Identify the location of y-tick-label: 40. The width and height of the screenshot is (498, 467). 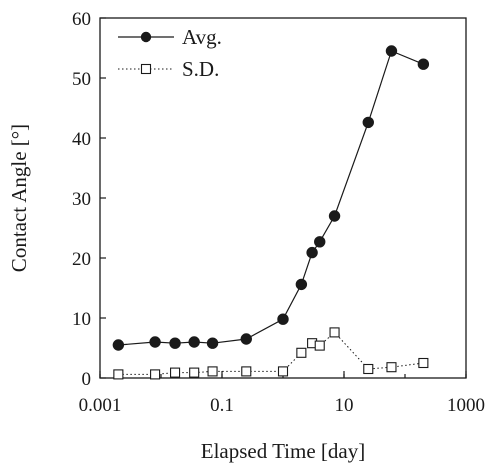
(81, 139).